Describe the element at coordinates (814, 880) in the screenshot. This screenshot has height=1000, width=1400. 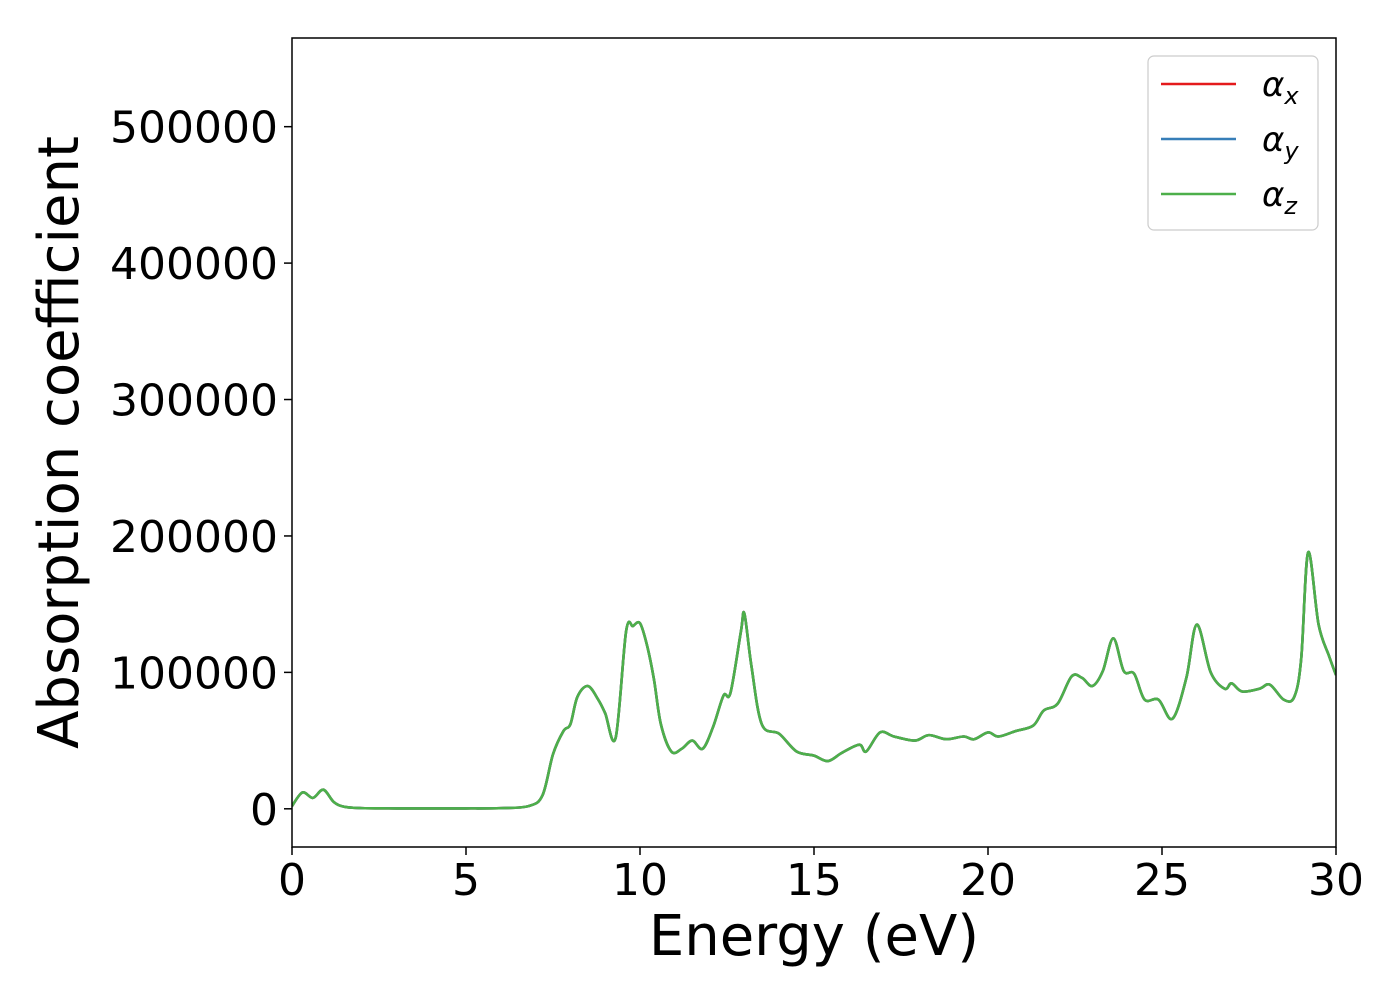
I see `x-tick-label: 15` at that location.